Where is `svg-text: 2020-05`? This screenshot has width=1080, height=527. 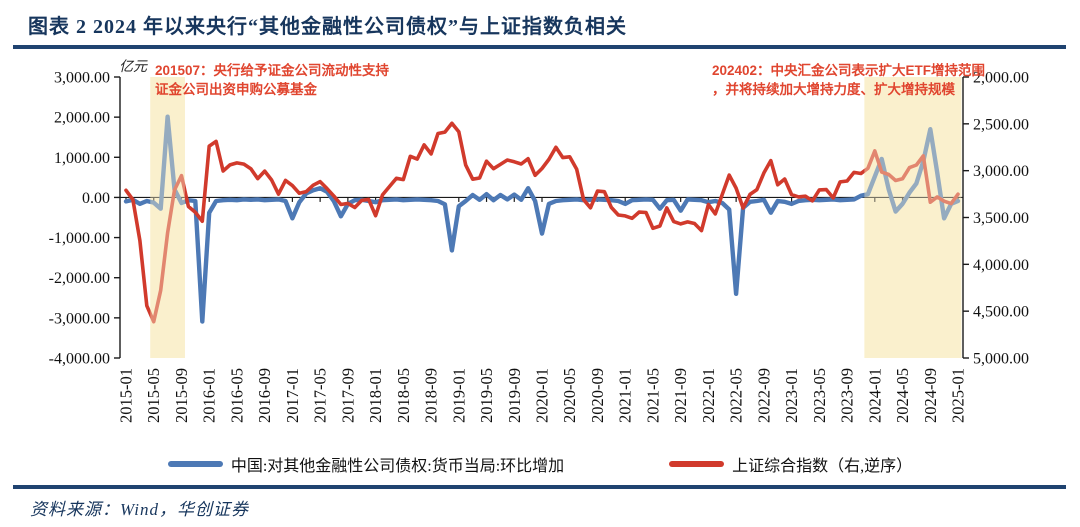
svg-text: 2020-05 is located at coordinates (569, 395).